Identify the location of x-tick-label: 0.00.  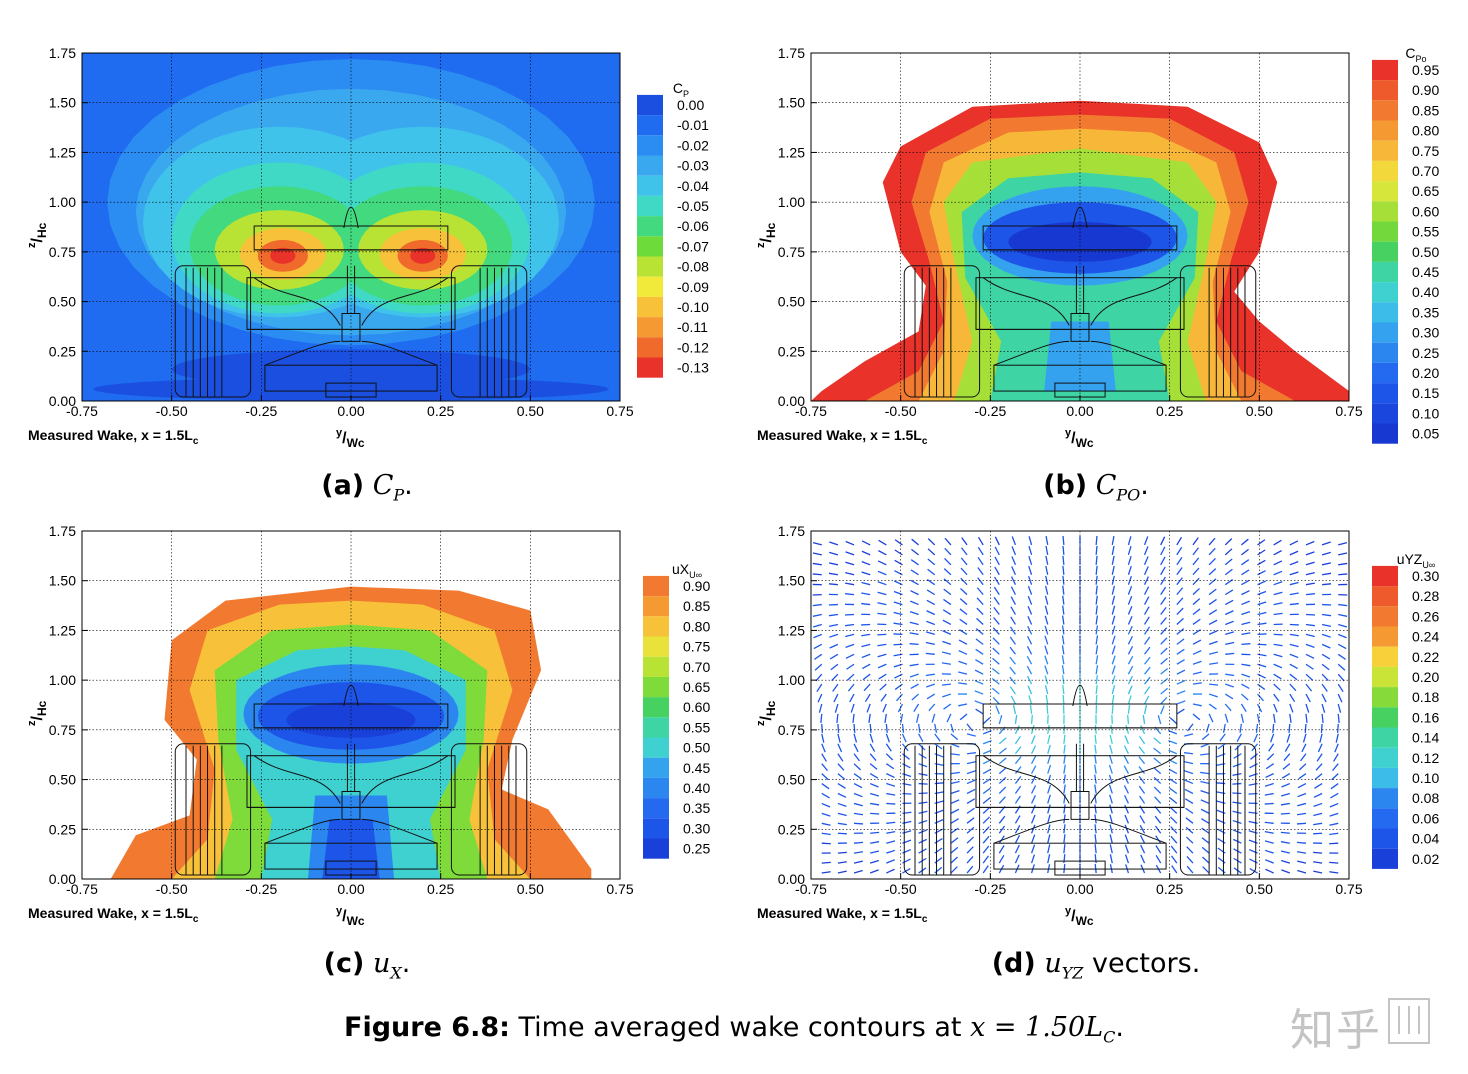
(1079, 889).